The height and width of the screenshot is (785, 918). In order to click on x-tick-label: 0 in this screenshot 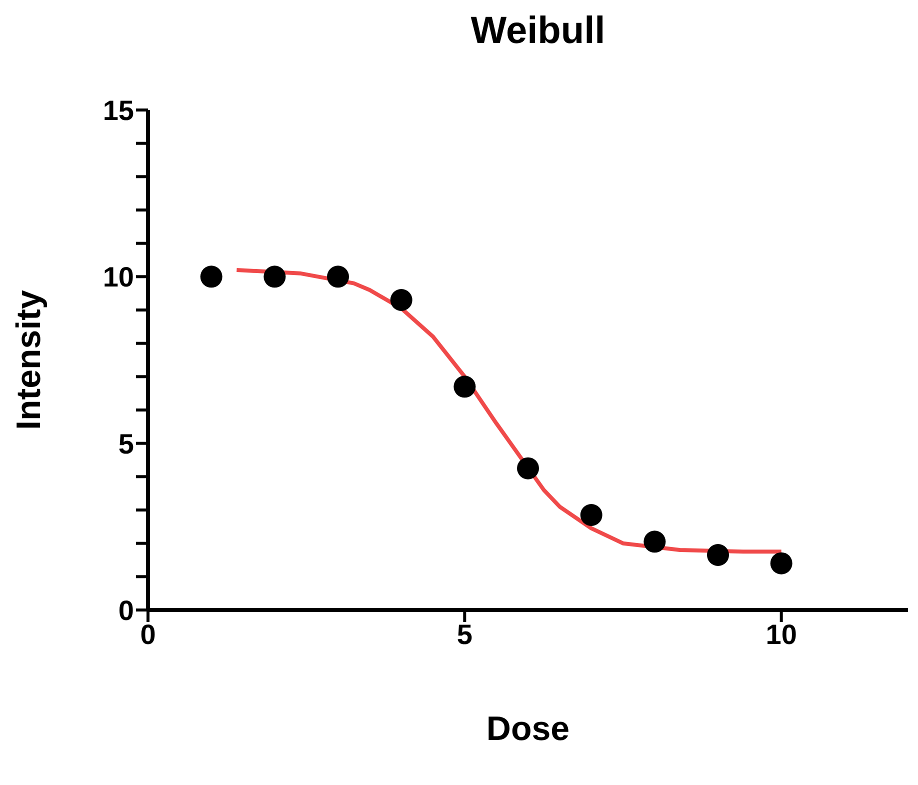, I will do `click(148, 634)`.